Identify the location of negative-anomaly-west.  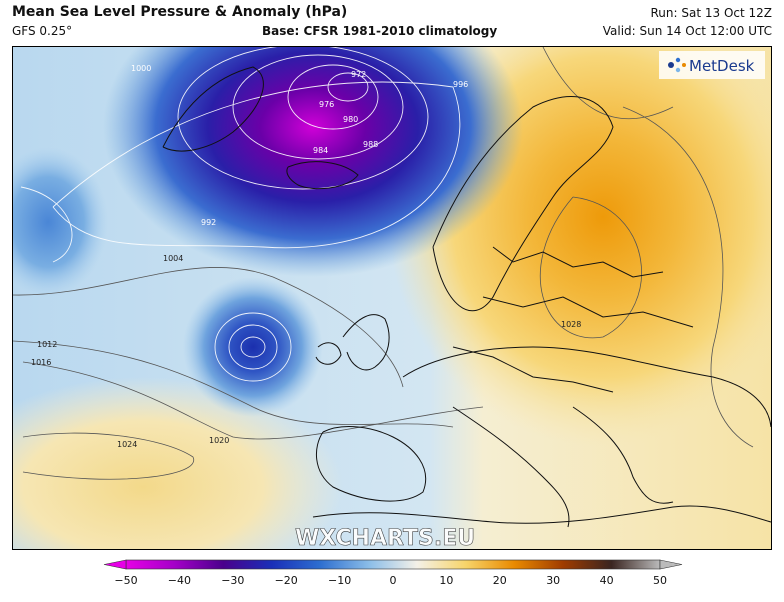
(60, 222).